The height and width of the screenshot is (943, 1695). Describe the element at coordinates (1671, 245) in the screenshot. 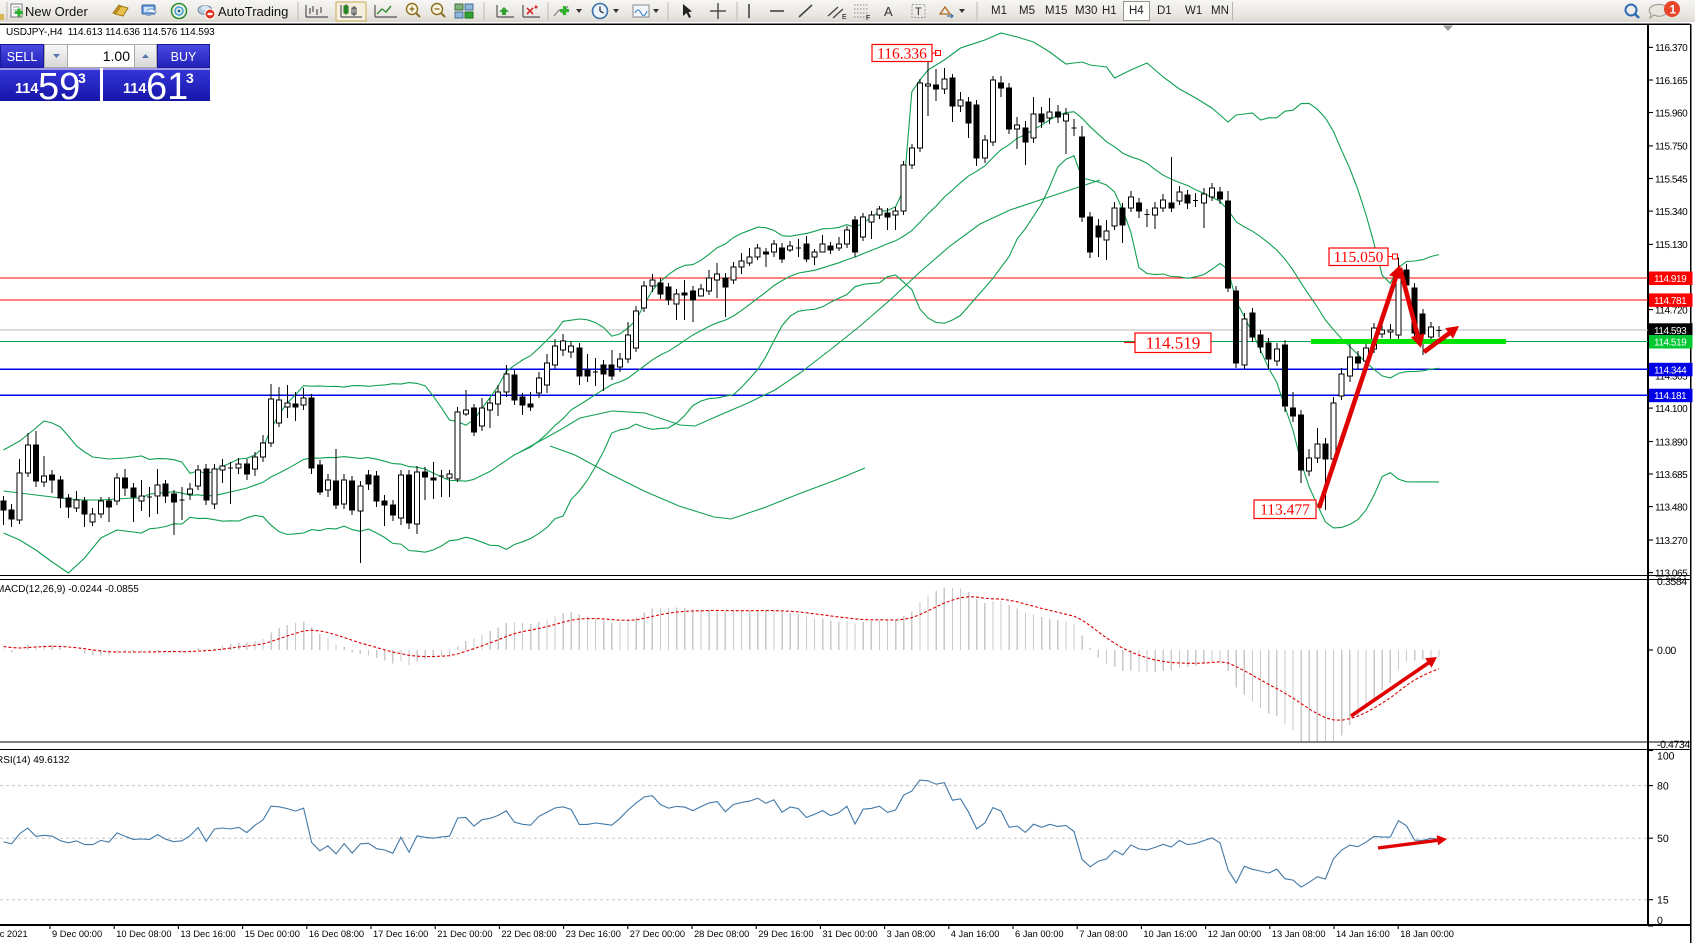

I see `svg-text: 115.130` at that location.